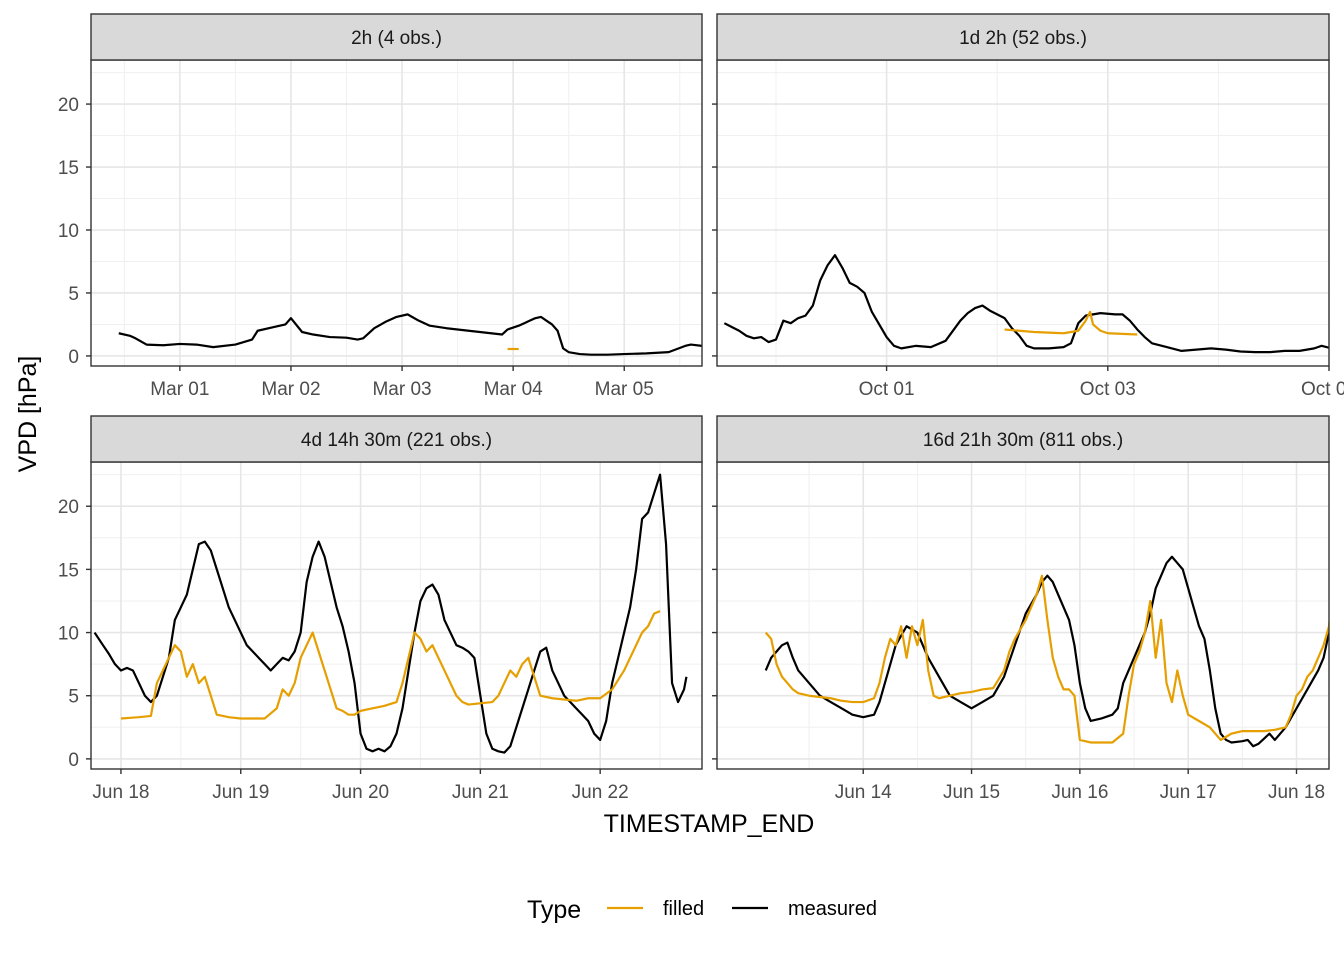 This screenshot has height=960, width=1344. Describe the element at coordinates (179, 389) in the screenshot. I see `x-tick-label: Mar 01` at that location.